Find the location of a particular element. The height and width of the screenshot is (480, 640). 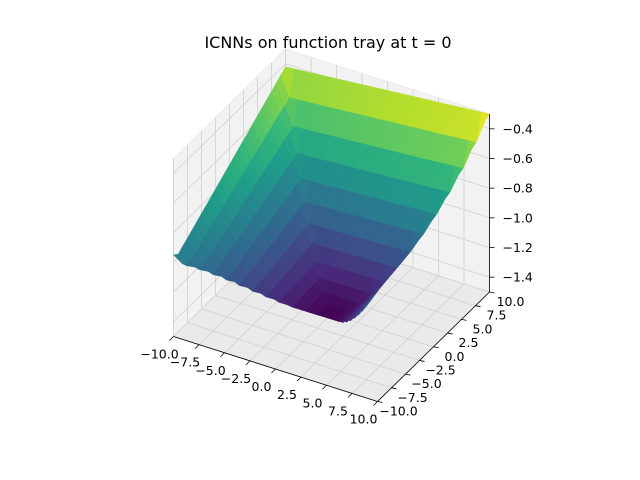

y-tick-label: 2.5 is located at coordinates (469, 342).